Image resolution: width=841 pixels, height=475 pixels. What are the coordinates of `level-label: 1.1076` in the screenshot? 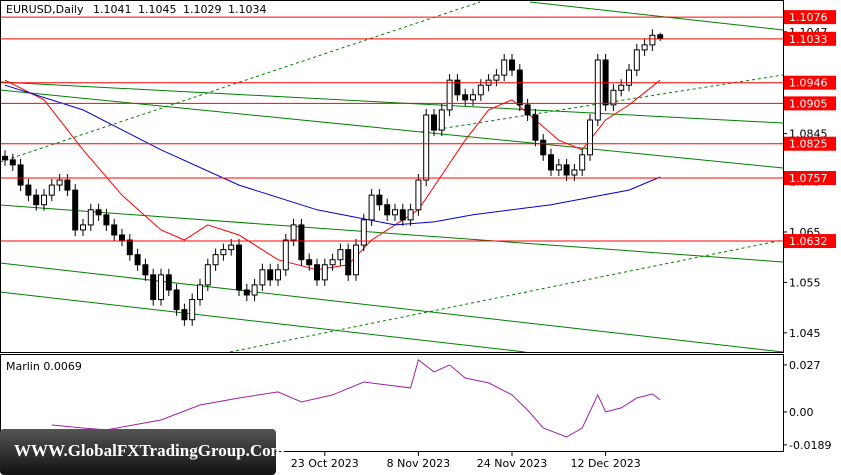 It's located at (808, 17).